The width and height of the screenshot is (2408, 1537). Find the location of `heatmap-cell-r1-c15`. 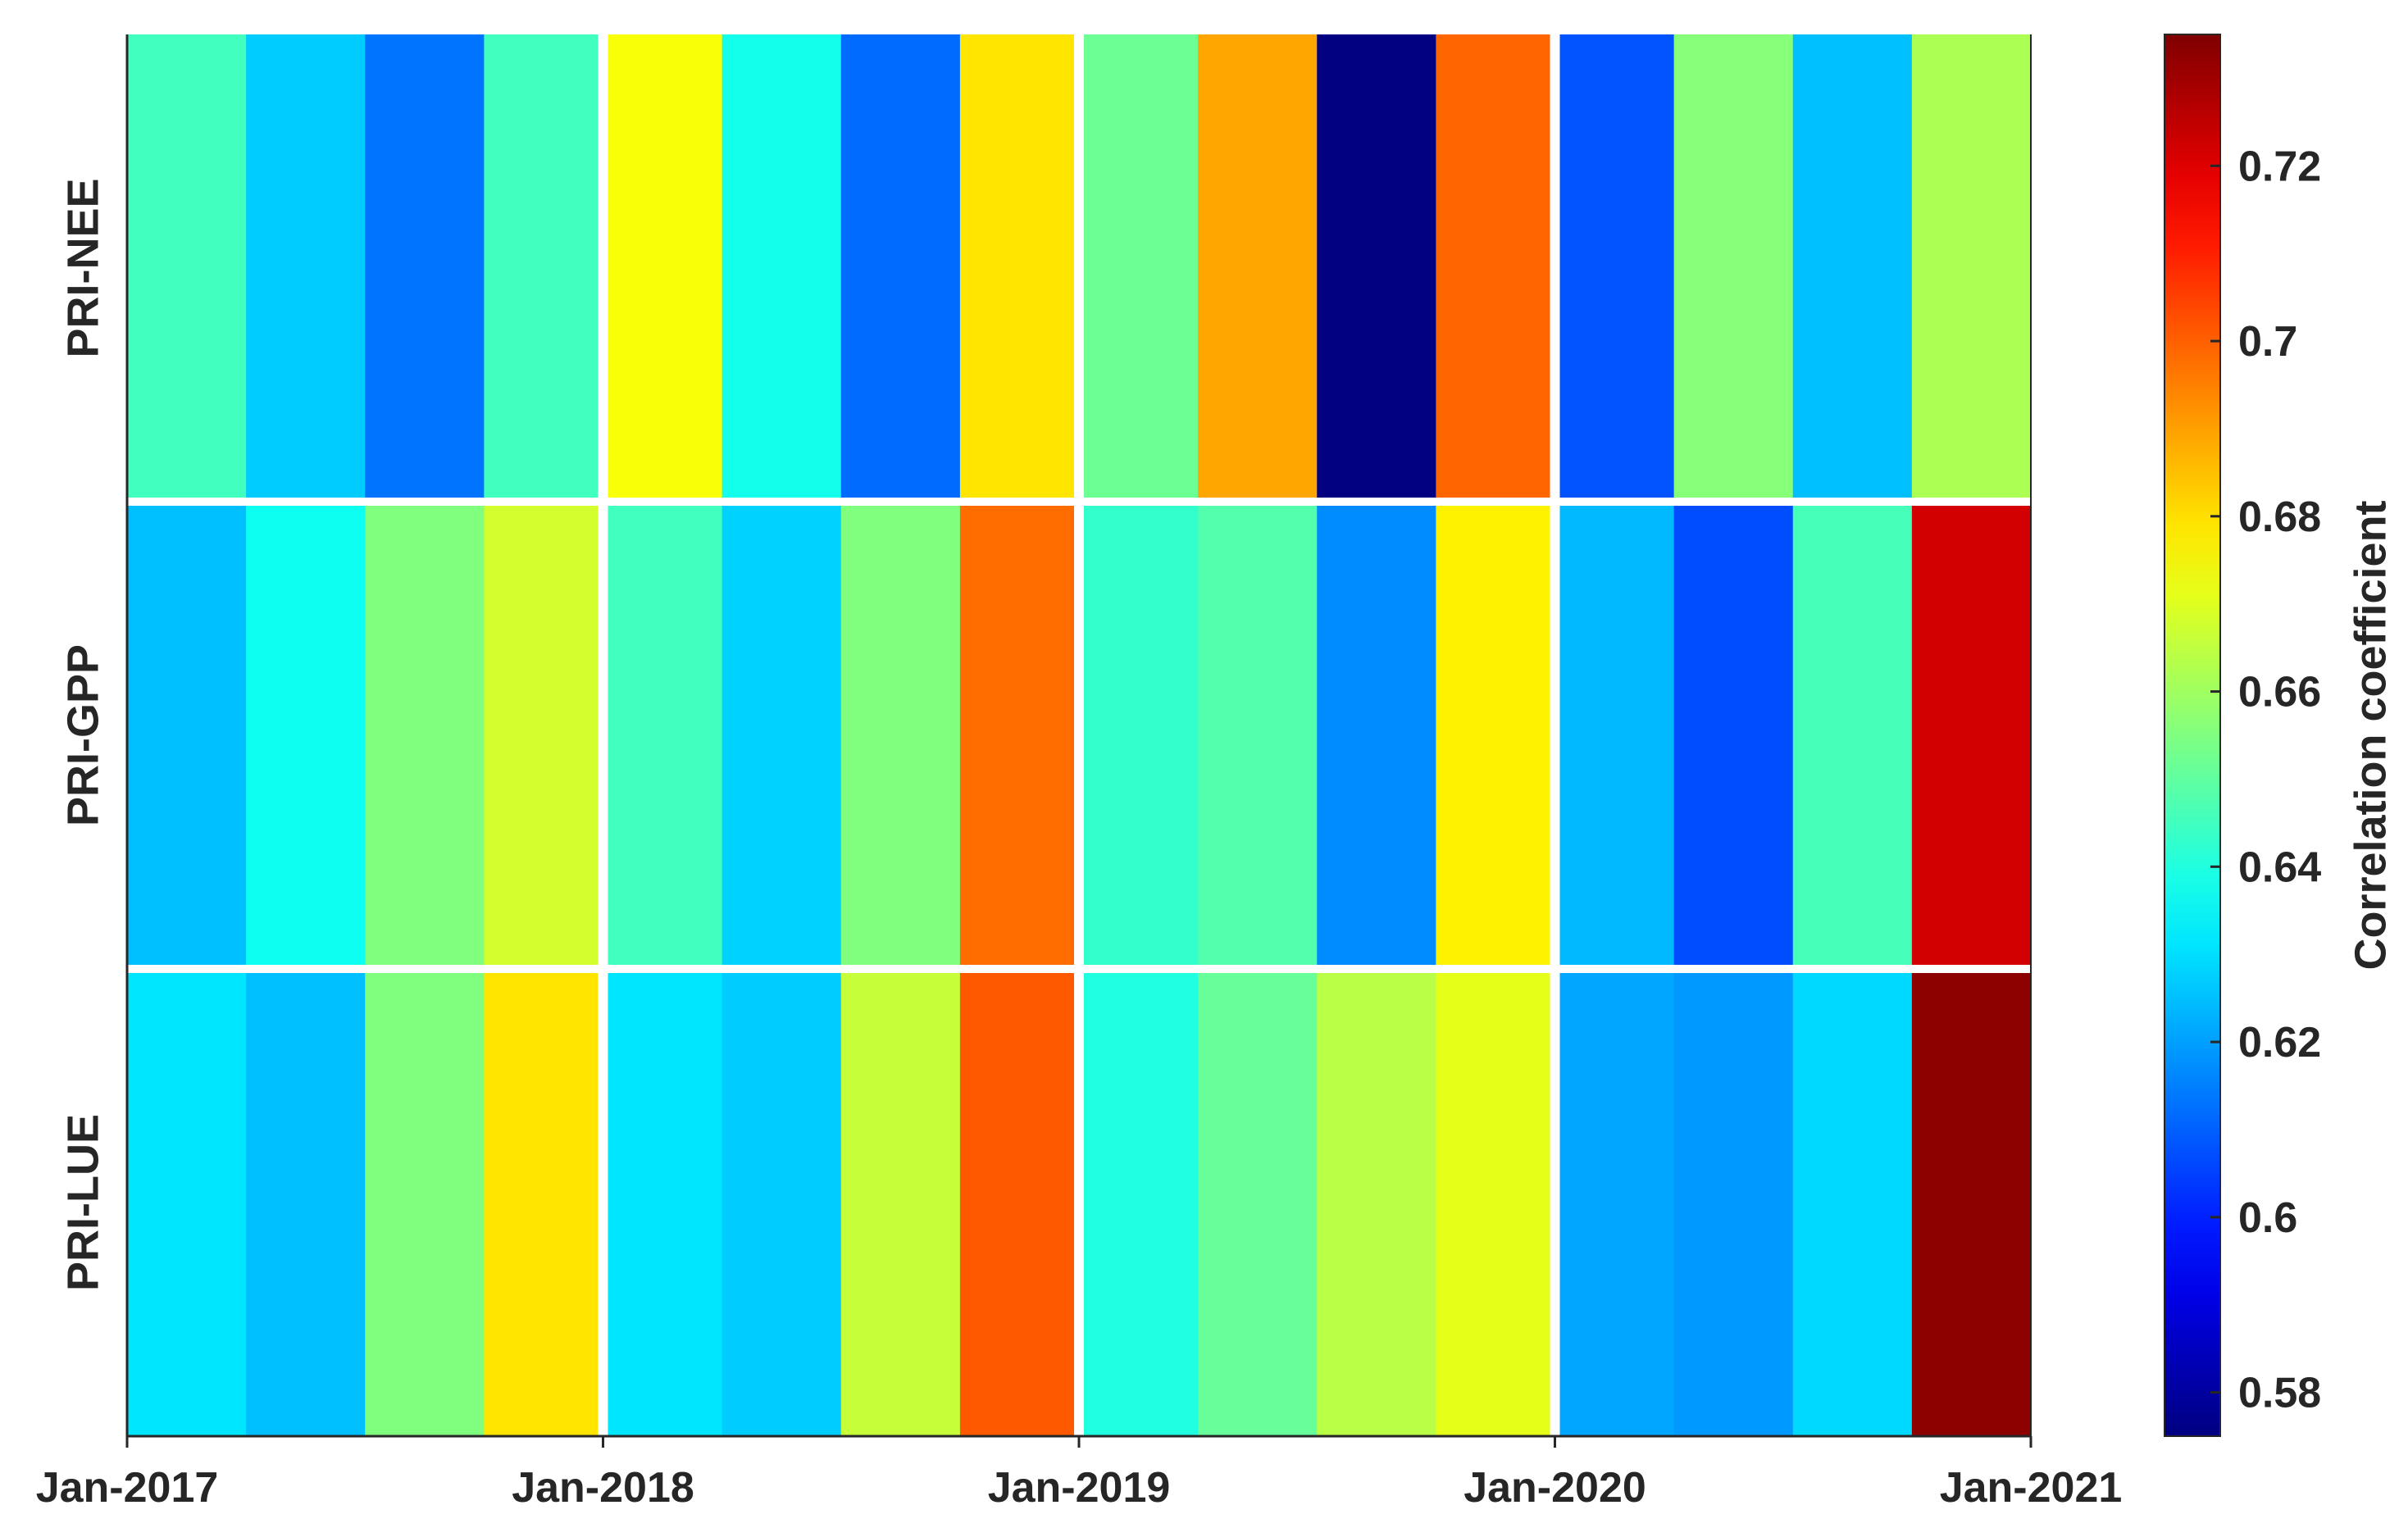

heatmap-cell-r1-c15 is located at coordinates (1971, 736).